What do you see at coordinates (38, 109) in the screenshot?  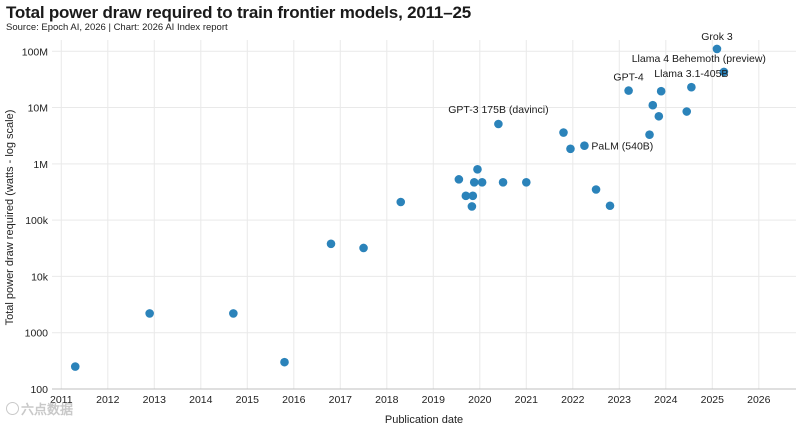 I see `y-tick-label: 10M` at bounding box center [38, 109].